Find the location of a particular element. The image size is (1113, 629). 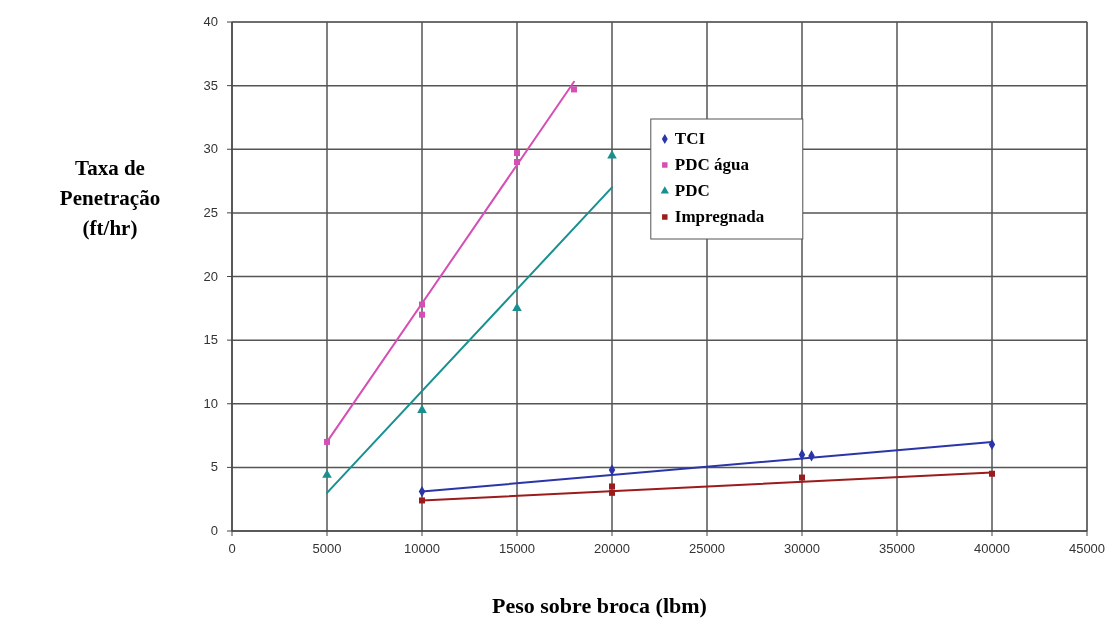

x-tick-label: 0 is located at coordinates (232, 548).